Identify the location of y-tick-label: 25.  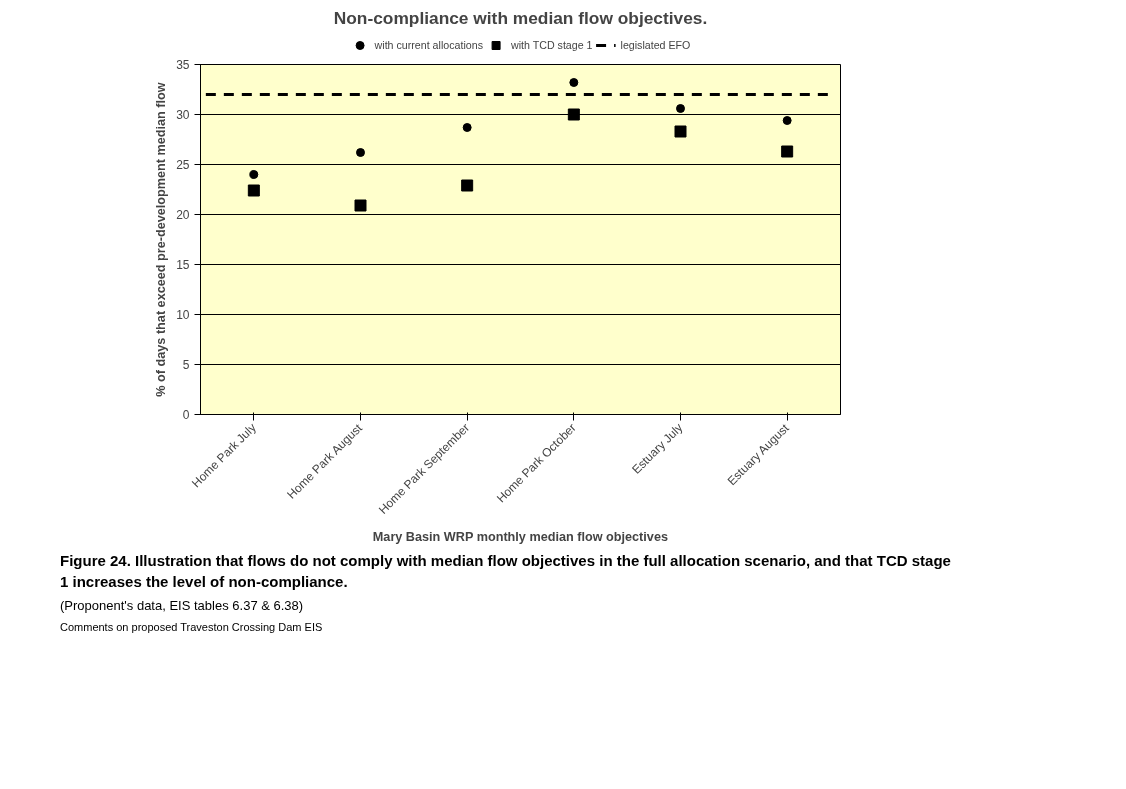
(183, 165).